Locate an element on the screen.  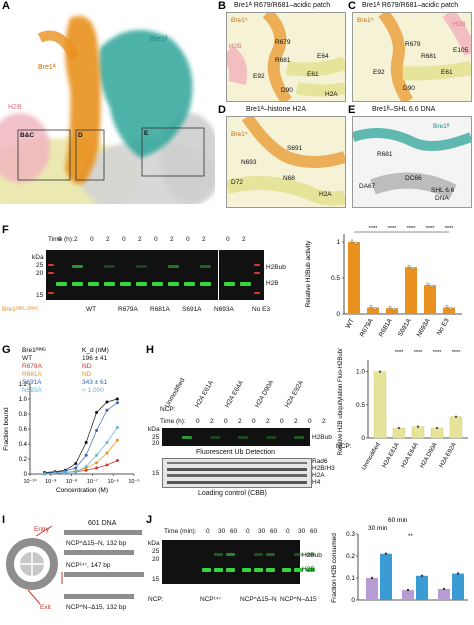
f-lane-4: N693A is located at coordinates (224, 309).